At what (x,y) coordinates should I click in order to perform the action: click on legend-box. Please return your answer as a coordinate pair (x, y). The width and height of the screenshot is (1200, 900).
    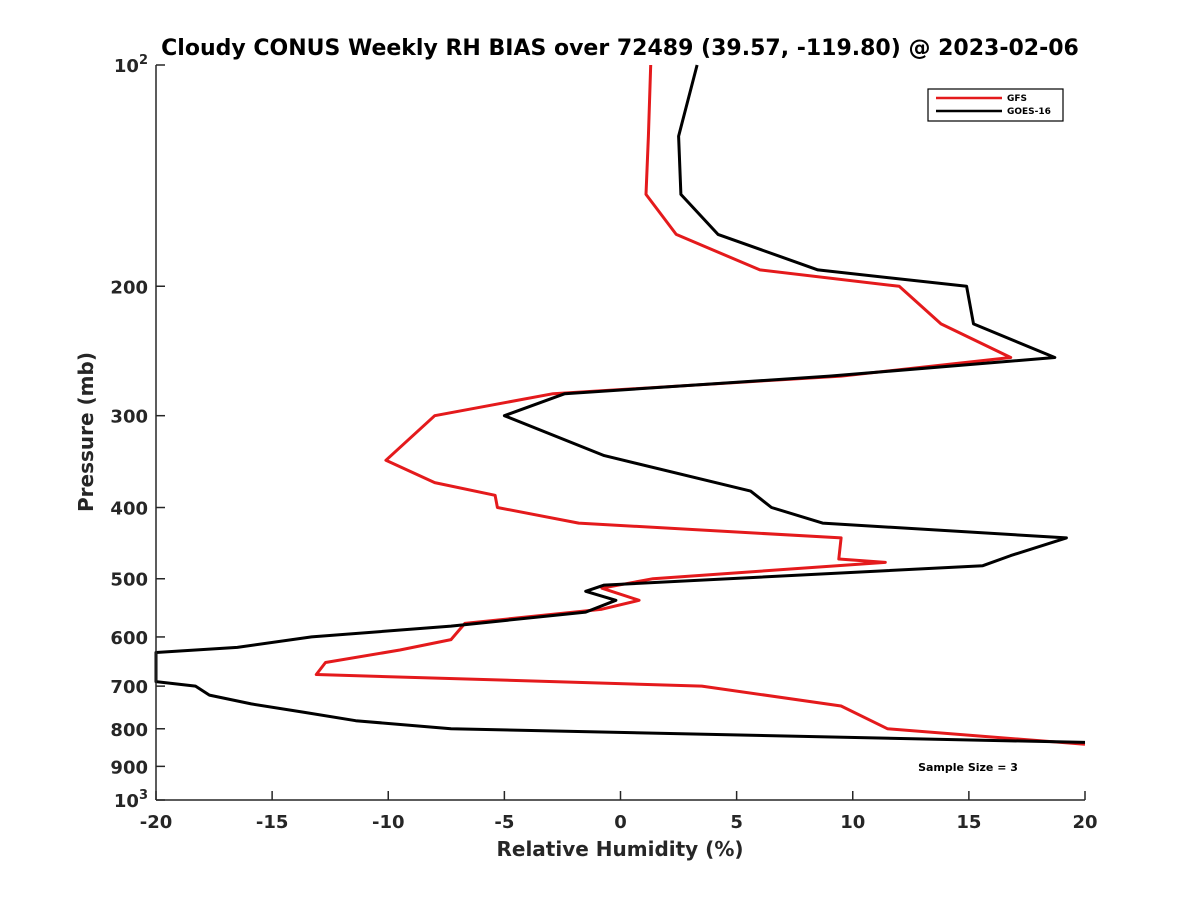
    Looking at the image, I should click on (995, 105).